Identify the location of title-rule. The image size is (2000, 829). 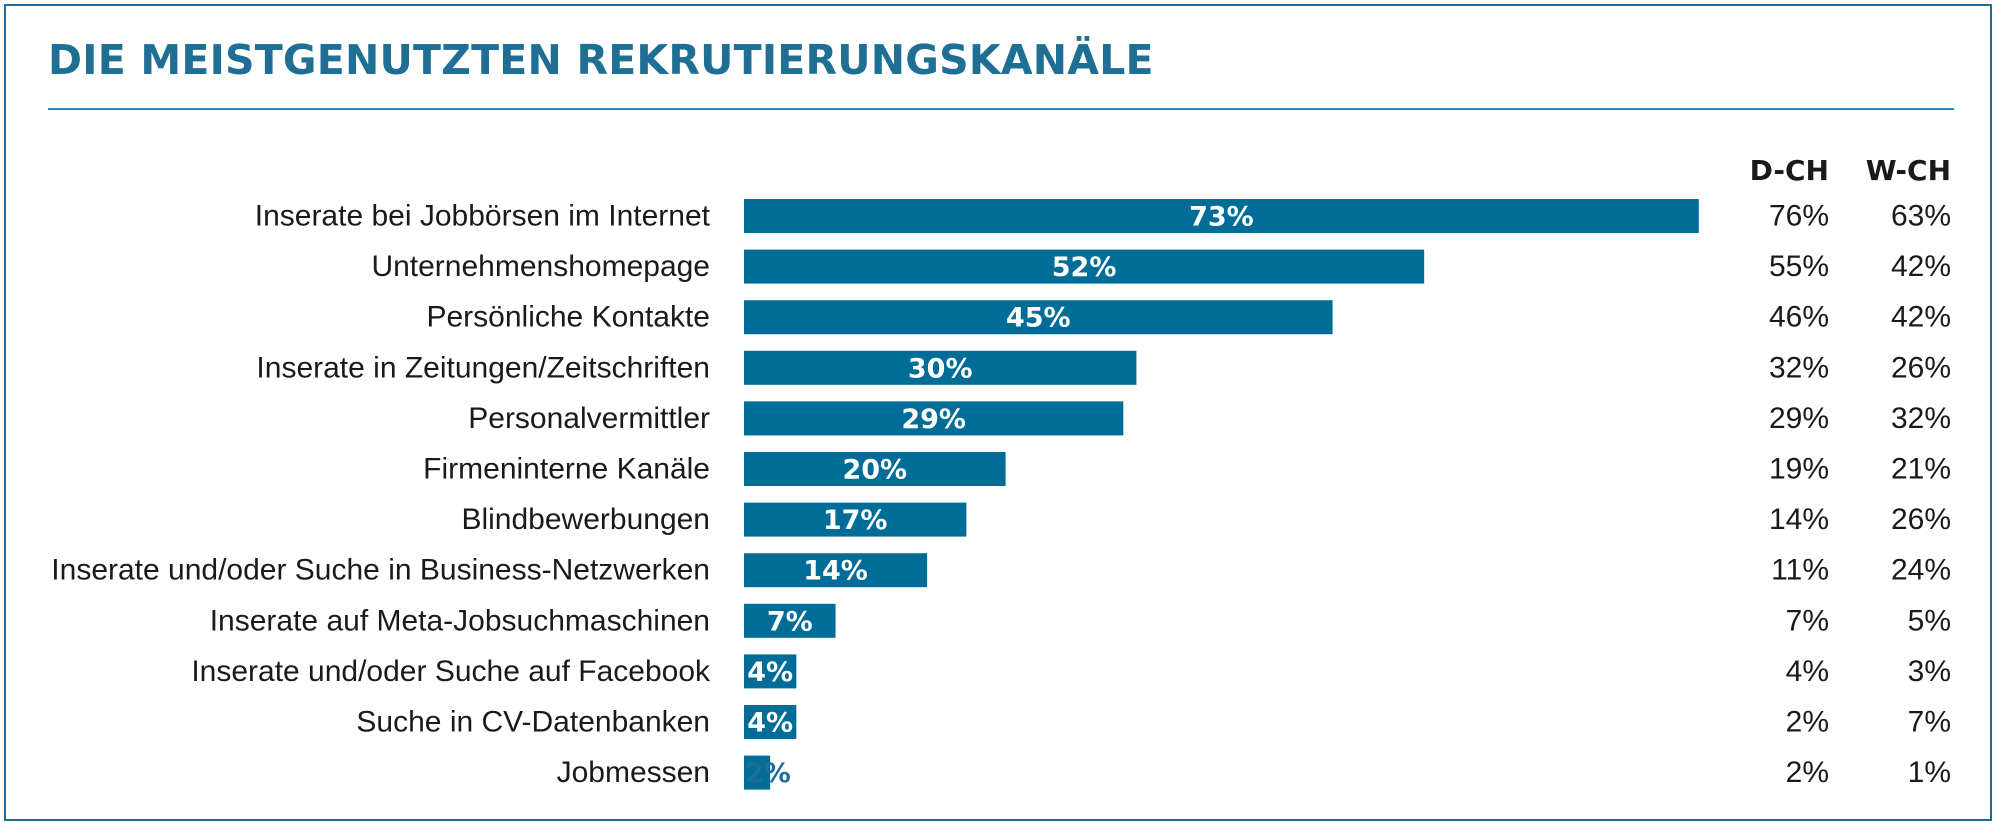
(1001, 109).